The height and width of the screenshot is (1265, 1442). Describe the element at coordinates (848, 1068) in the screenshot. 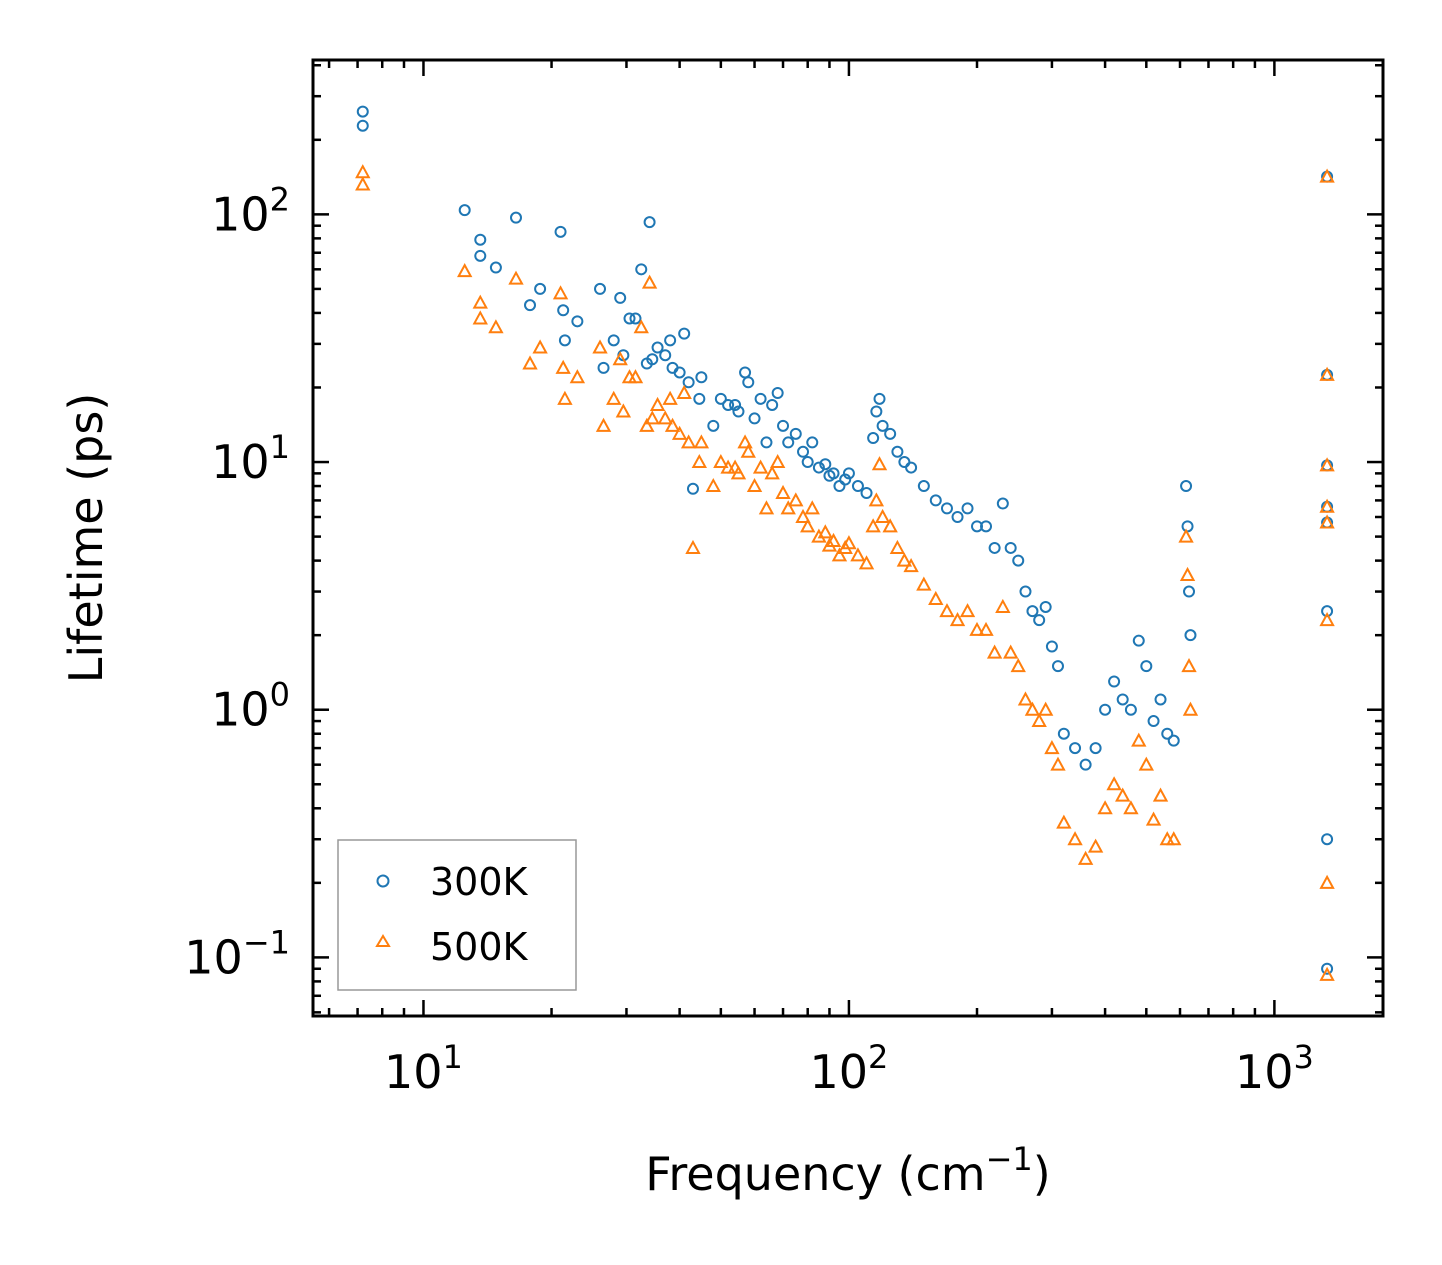

I see `x-tick-label: 102` at that location.